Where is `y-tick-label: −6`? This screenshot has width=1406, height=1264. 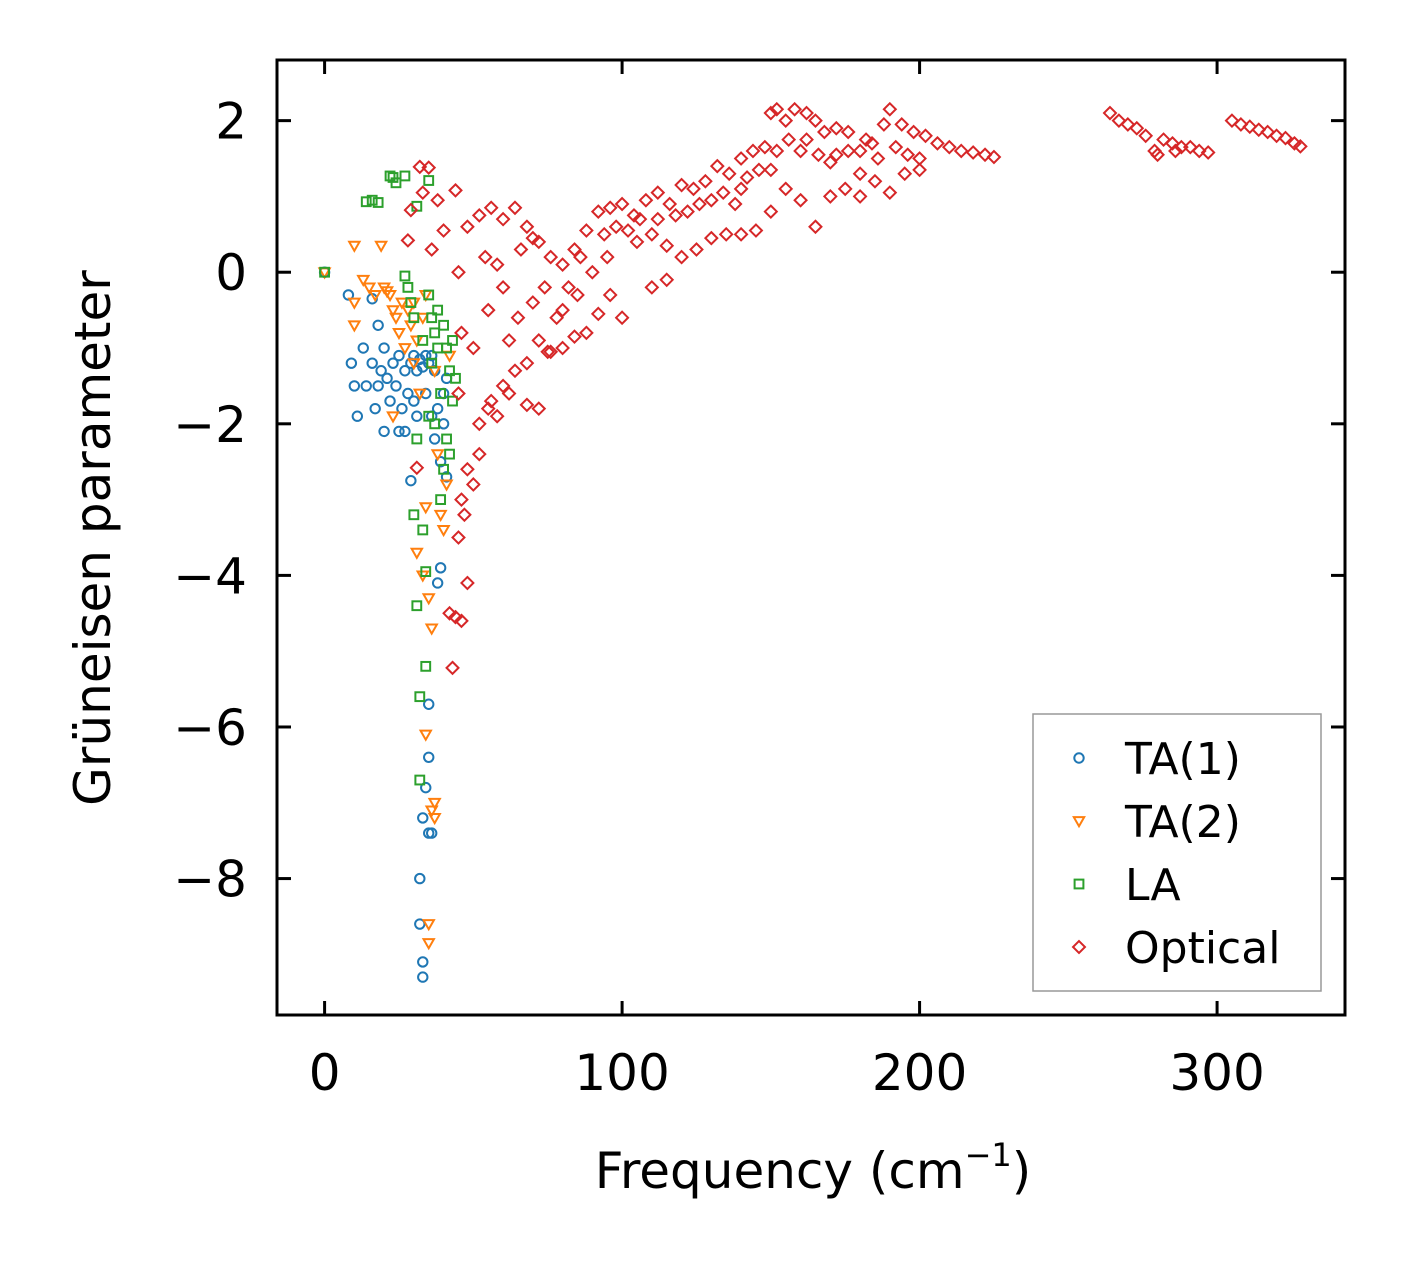 y-tick-label: −6 is located at coordinates (210, 728).